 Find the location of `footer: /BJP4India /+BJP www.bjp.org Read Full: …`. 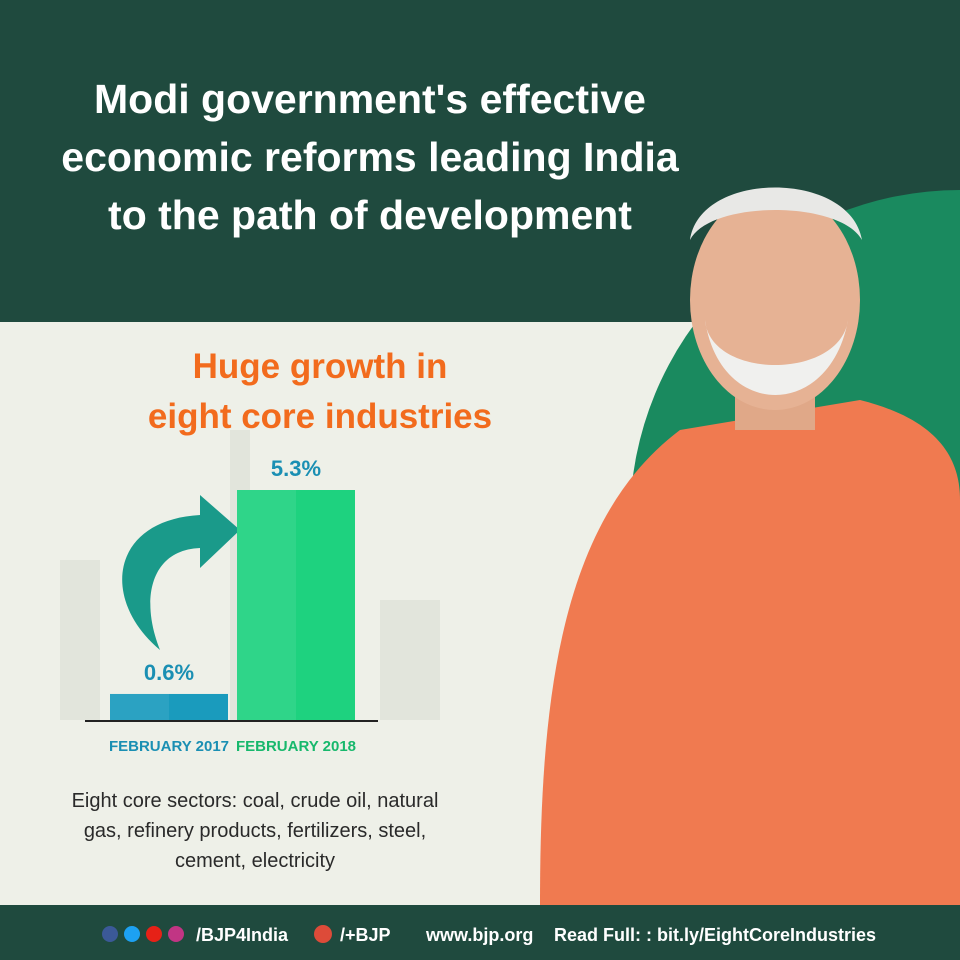

footer: /BJP4India /+BJP www.bjp.org Read Full: … is located at coordinates (480, 932).